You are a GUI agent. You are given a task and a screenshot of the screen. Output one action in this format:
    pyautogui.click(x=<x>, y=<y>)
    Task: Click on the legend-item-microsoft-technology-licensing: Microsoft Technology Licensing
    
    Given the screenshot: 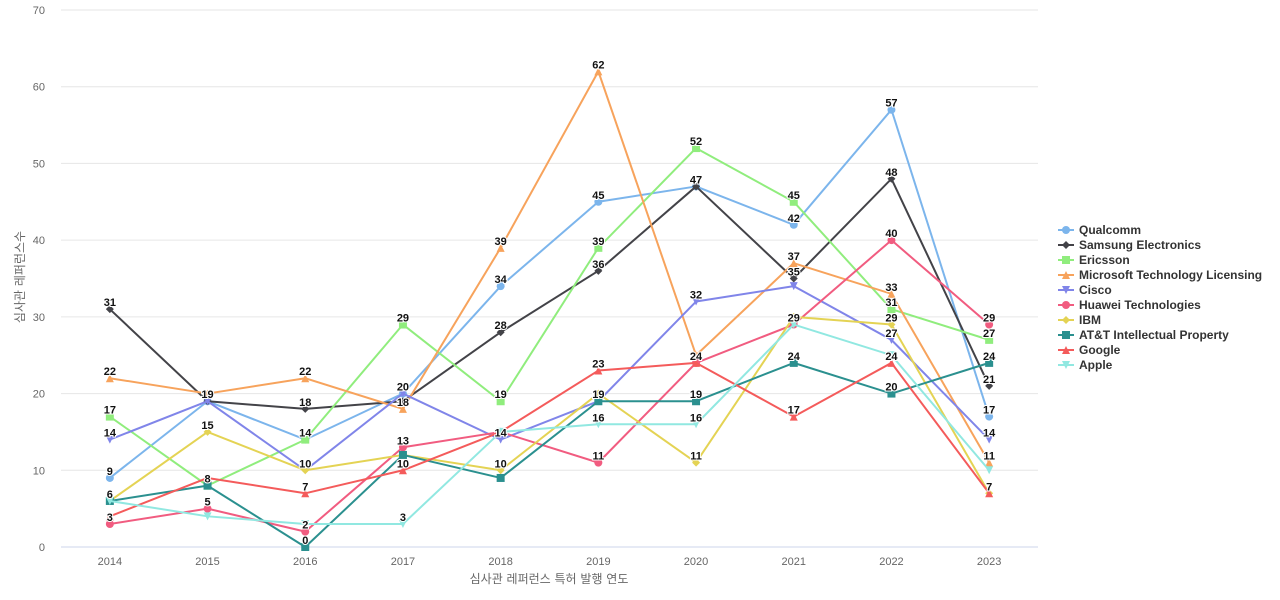 What is the action you would take?
    pyautogui.click(x=1160, y=274)
    